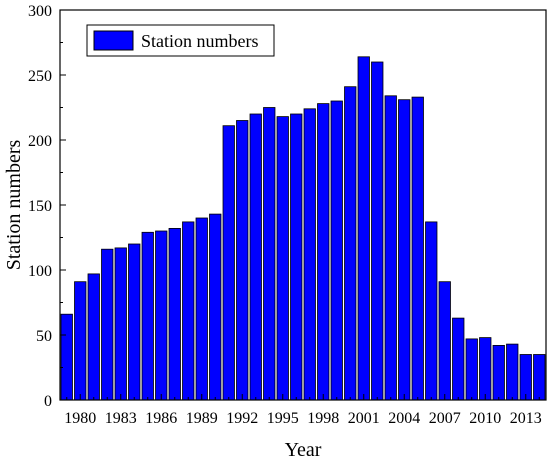 The image size is (550, 462). What do you see at coordinates (242, 260) in the screenshot?
I see `bar-1992` at bounding box center [242, 260].